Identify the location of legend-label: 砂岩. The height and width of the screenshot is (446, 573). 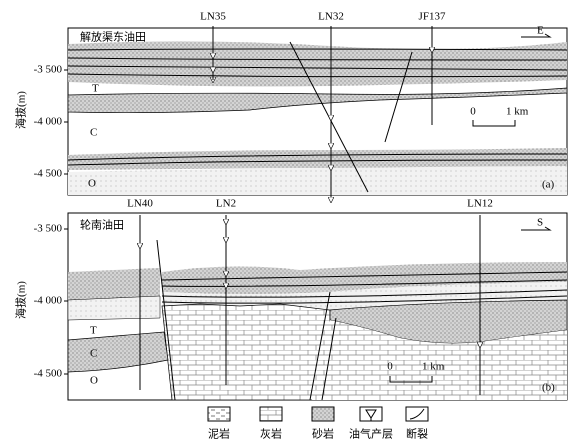
(323, 434).